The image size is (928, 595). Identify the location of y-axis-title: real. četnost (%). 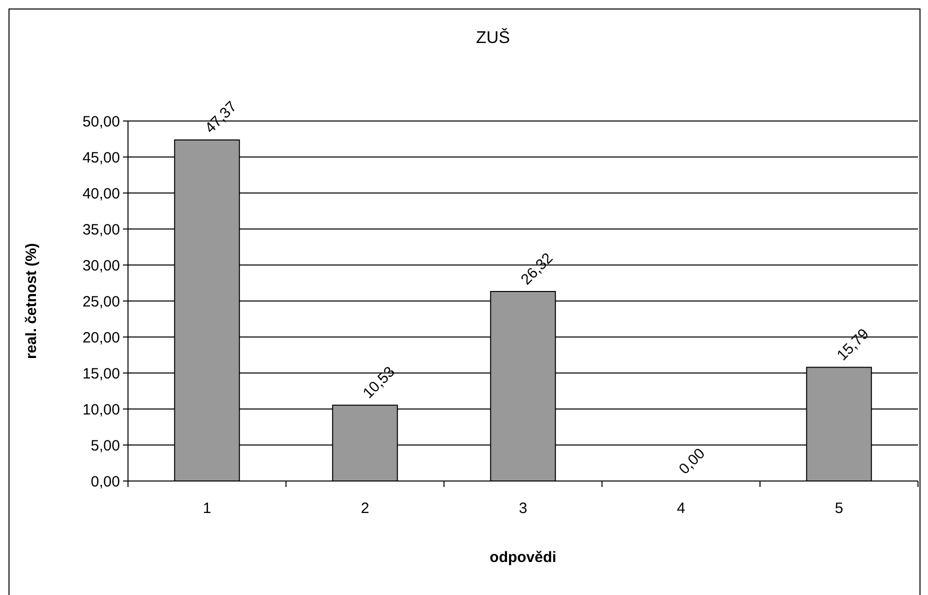
(31, 301).